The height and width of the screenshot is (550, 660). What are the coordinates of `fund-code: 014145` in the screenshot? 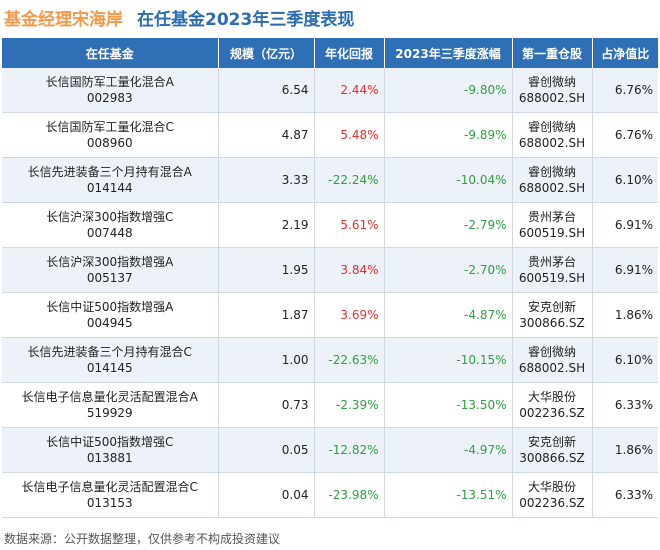 It's located at (109, 368).